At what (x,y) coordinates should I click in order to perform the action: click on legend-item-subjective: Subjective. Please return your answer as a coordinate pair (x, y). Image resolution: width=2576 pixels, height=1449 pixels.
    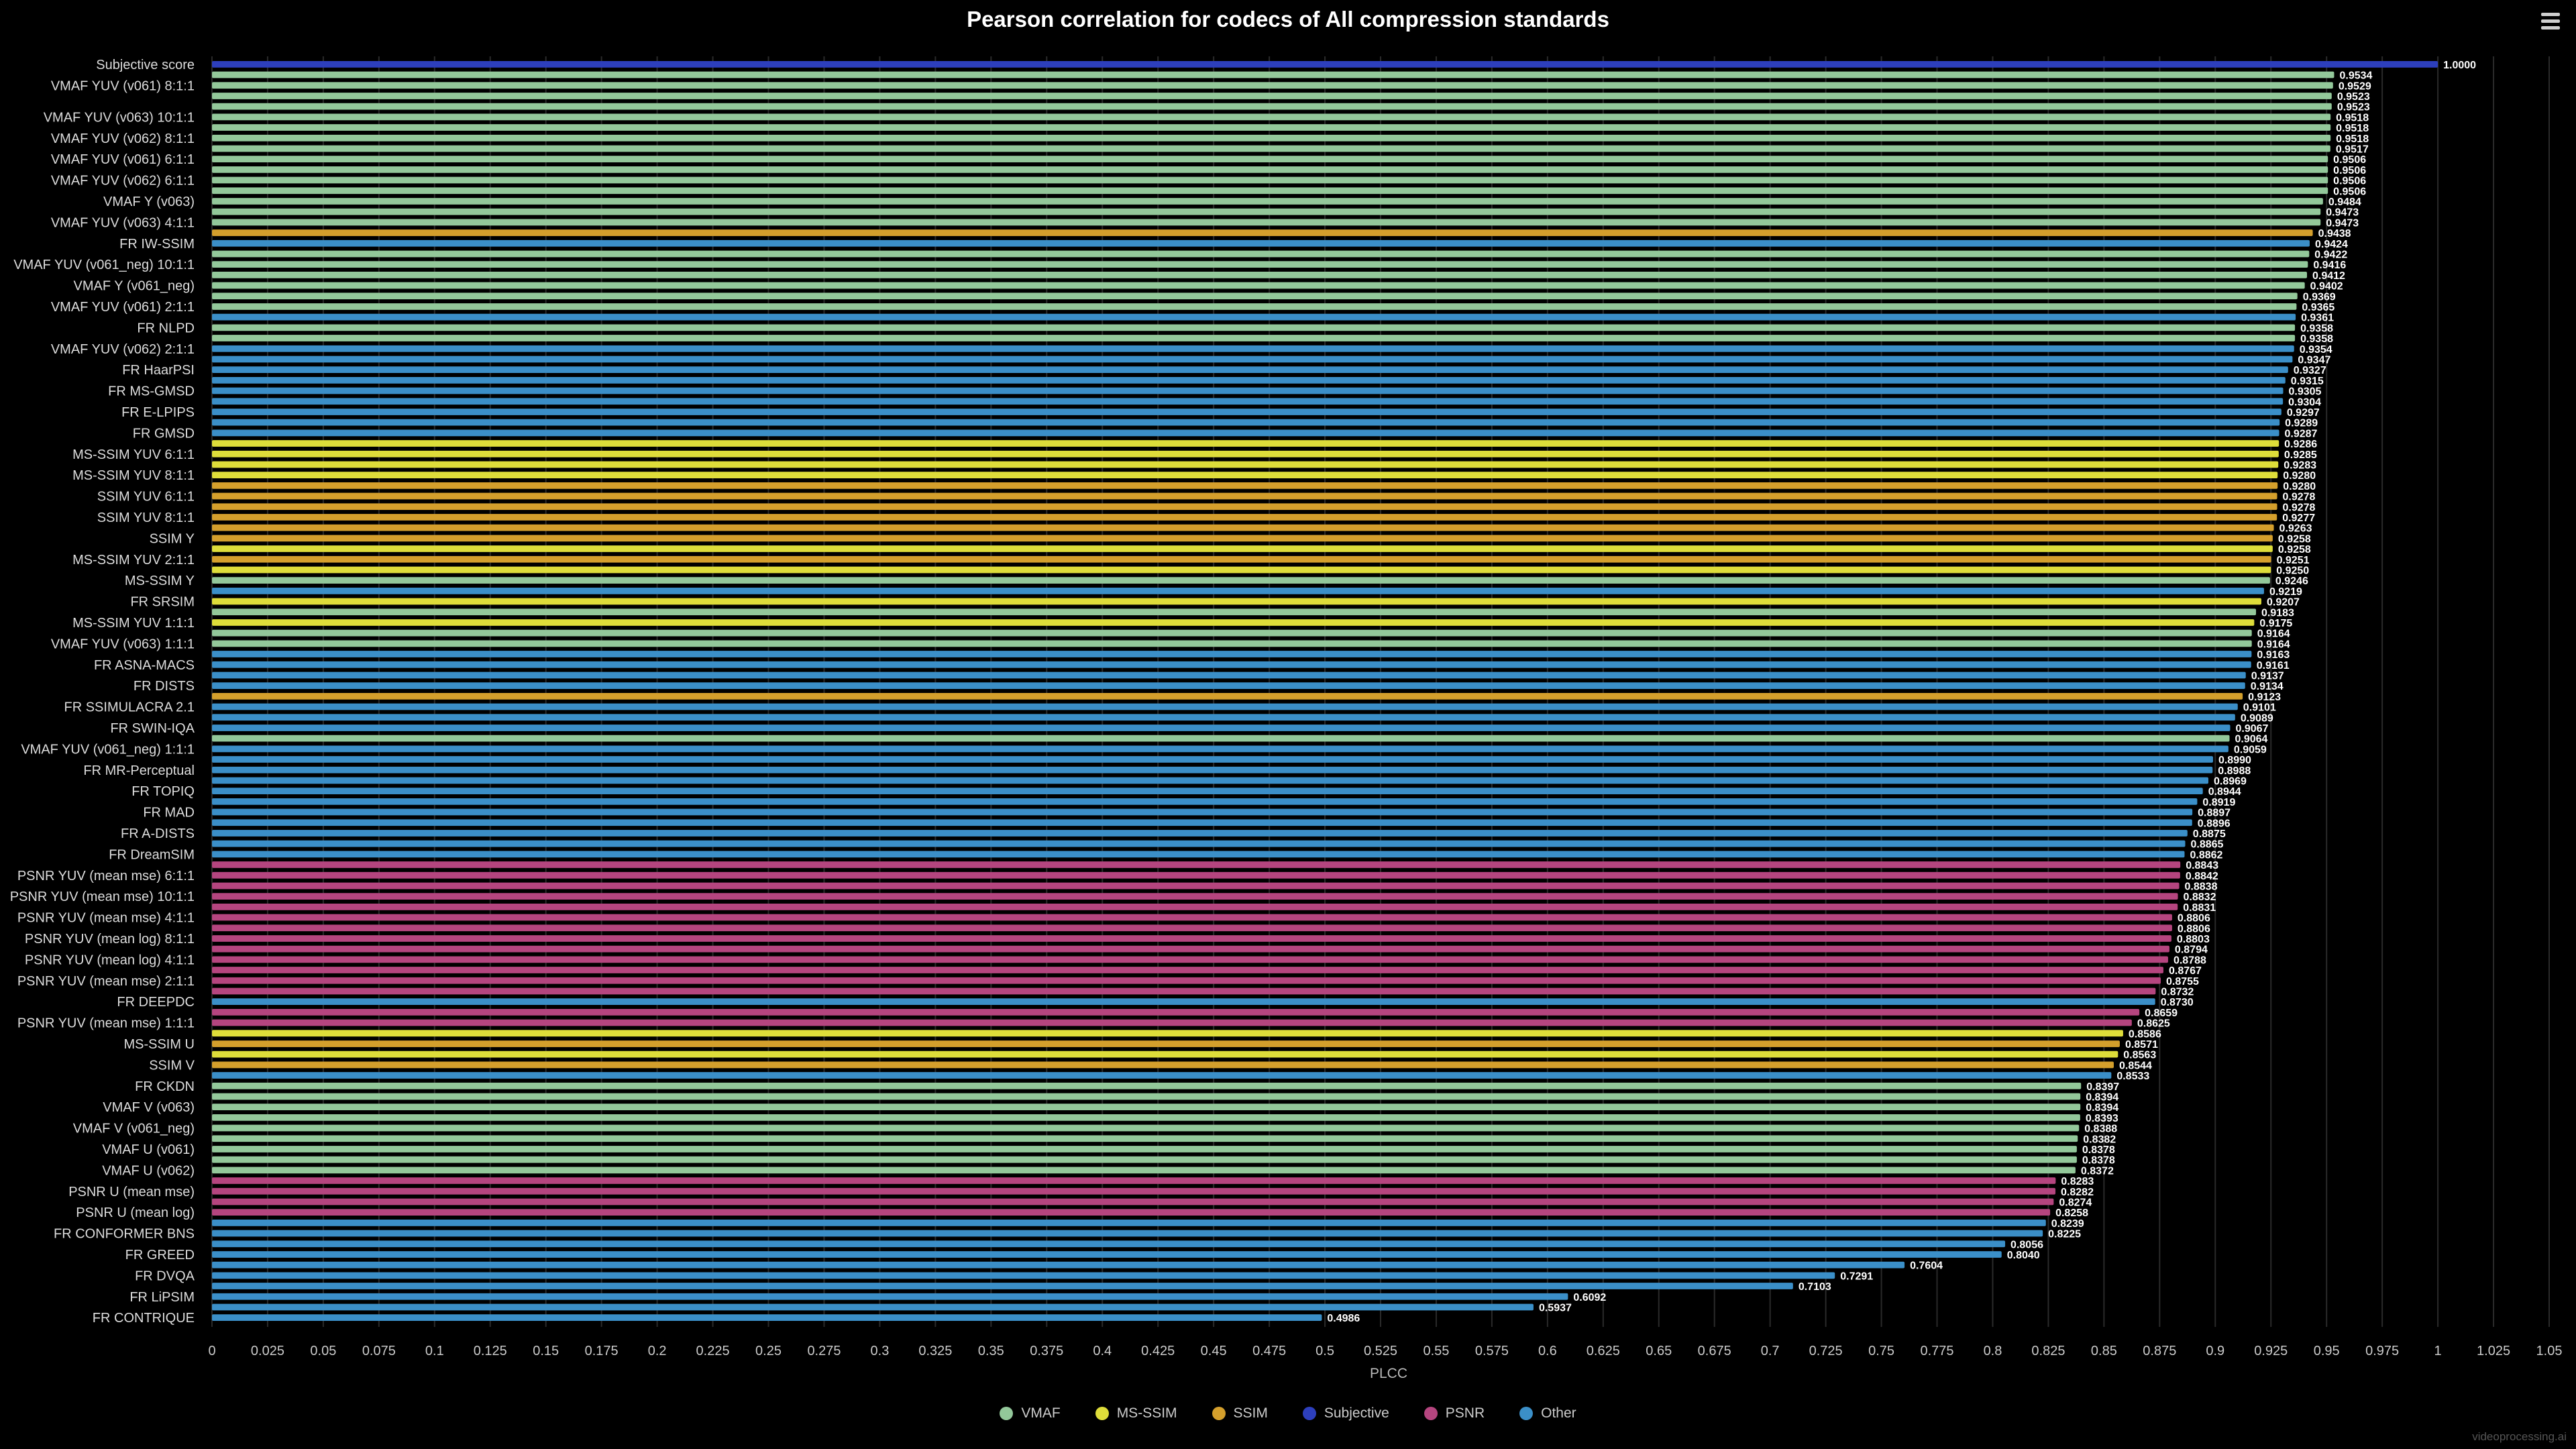
    Looking at the image, I should click on (1345, 1413).